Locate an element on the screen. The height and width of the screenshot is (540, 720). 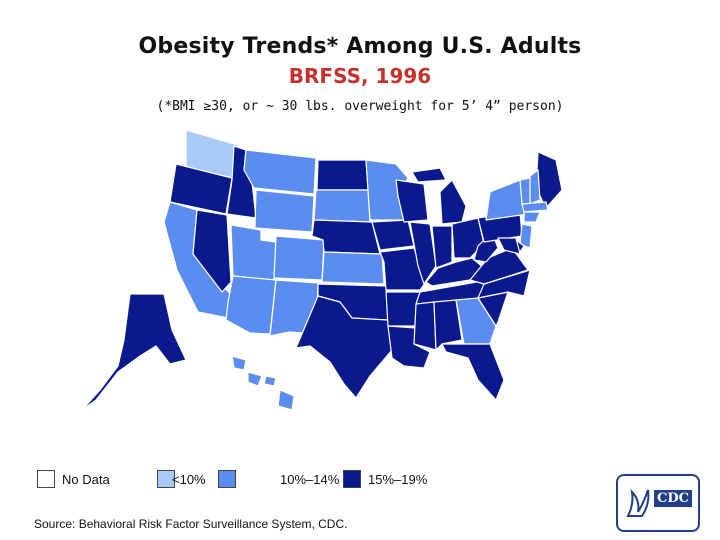
state-nd is located at coordinates (342, 175).